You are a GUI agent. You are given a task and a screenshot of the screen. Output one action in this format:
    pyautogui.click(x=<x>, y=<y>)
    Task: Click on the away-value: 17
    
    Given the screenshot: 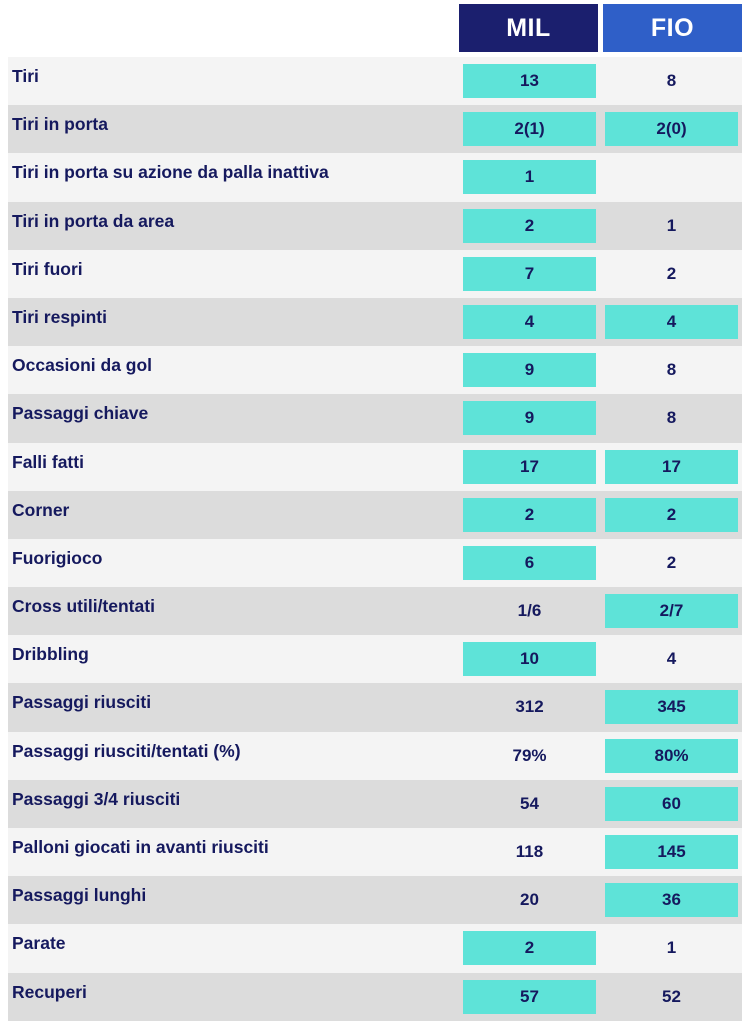 What is the action you would take?
    pyautogui.click(x=671, y=466)
    